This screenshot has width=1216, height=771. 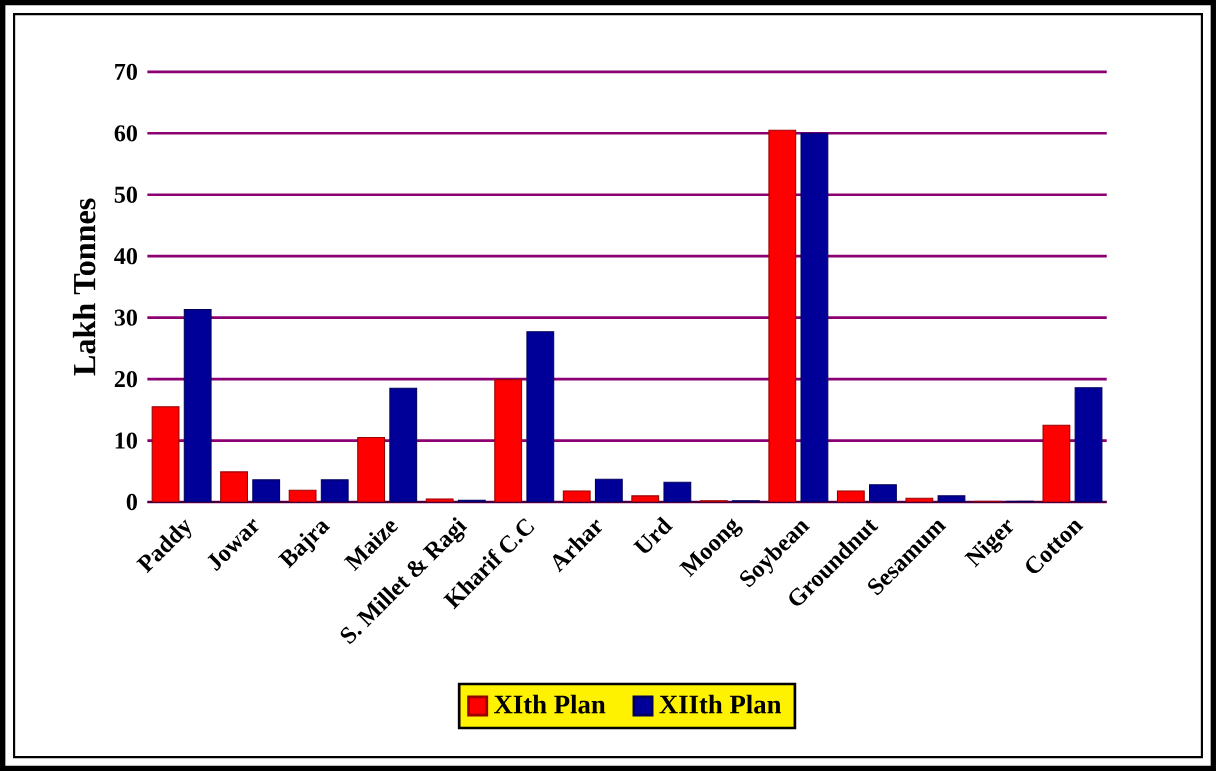 I want to click on y-tick-label: 20, so click(x=125, y=379).